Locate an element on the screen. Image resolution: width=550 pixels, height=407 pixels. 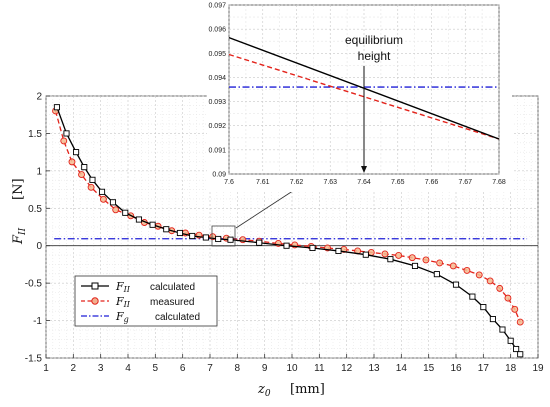
x-tick-label: 1 is located at coordinates (46, 368).